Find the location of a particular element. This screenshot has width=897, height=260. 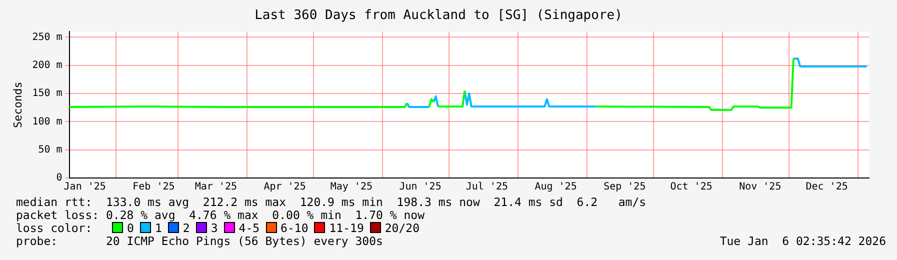

x-tick-label: Jun '25 is located at coordinates (420, 187).